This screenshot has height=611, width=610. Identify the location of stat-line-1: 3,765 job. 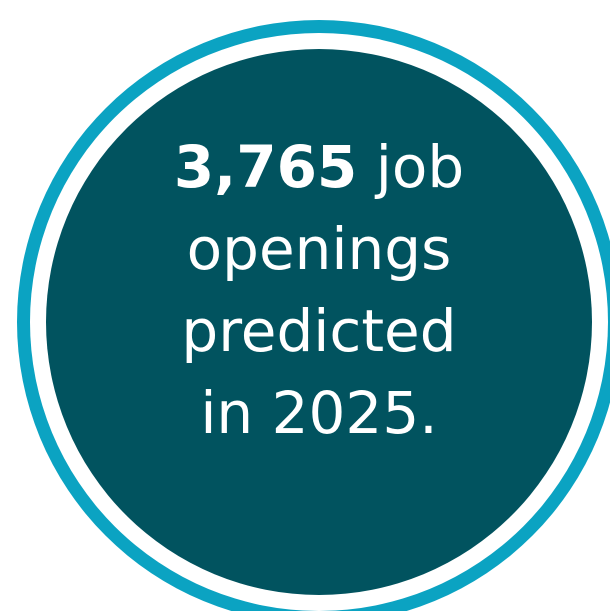
(319, 167).